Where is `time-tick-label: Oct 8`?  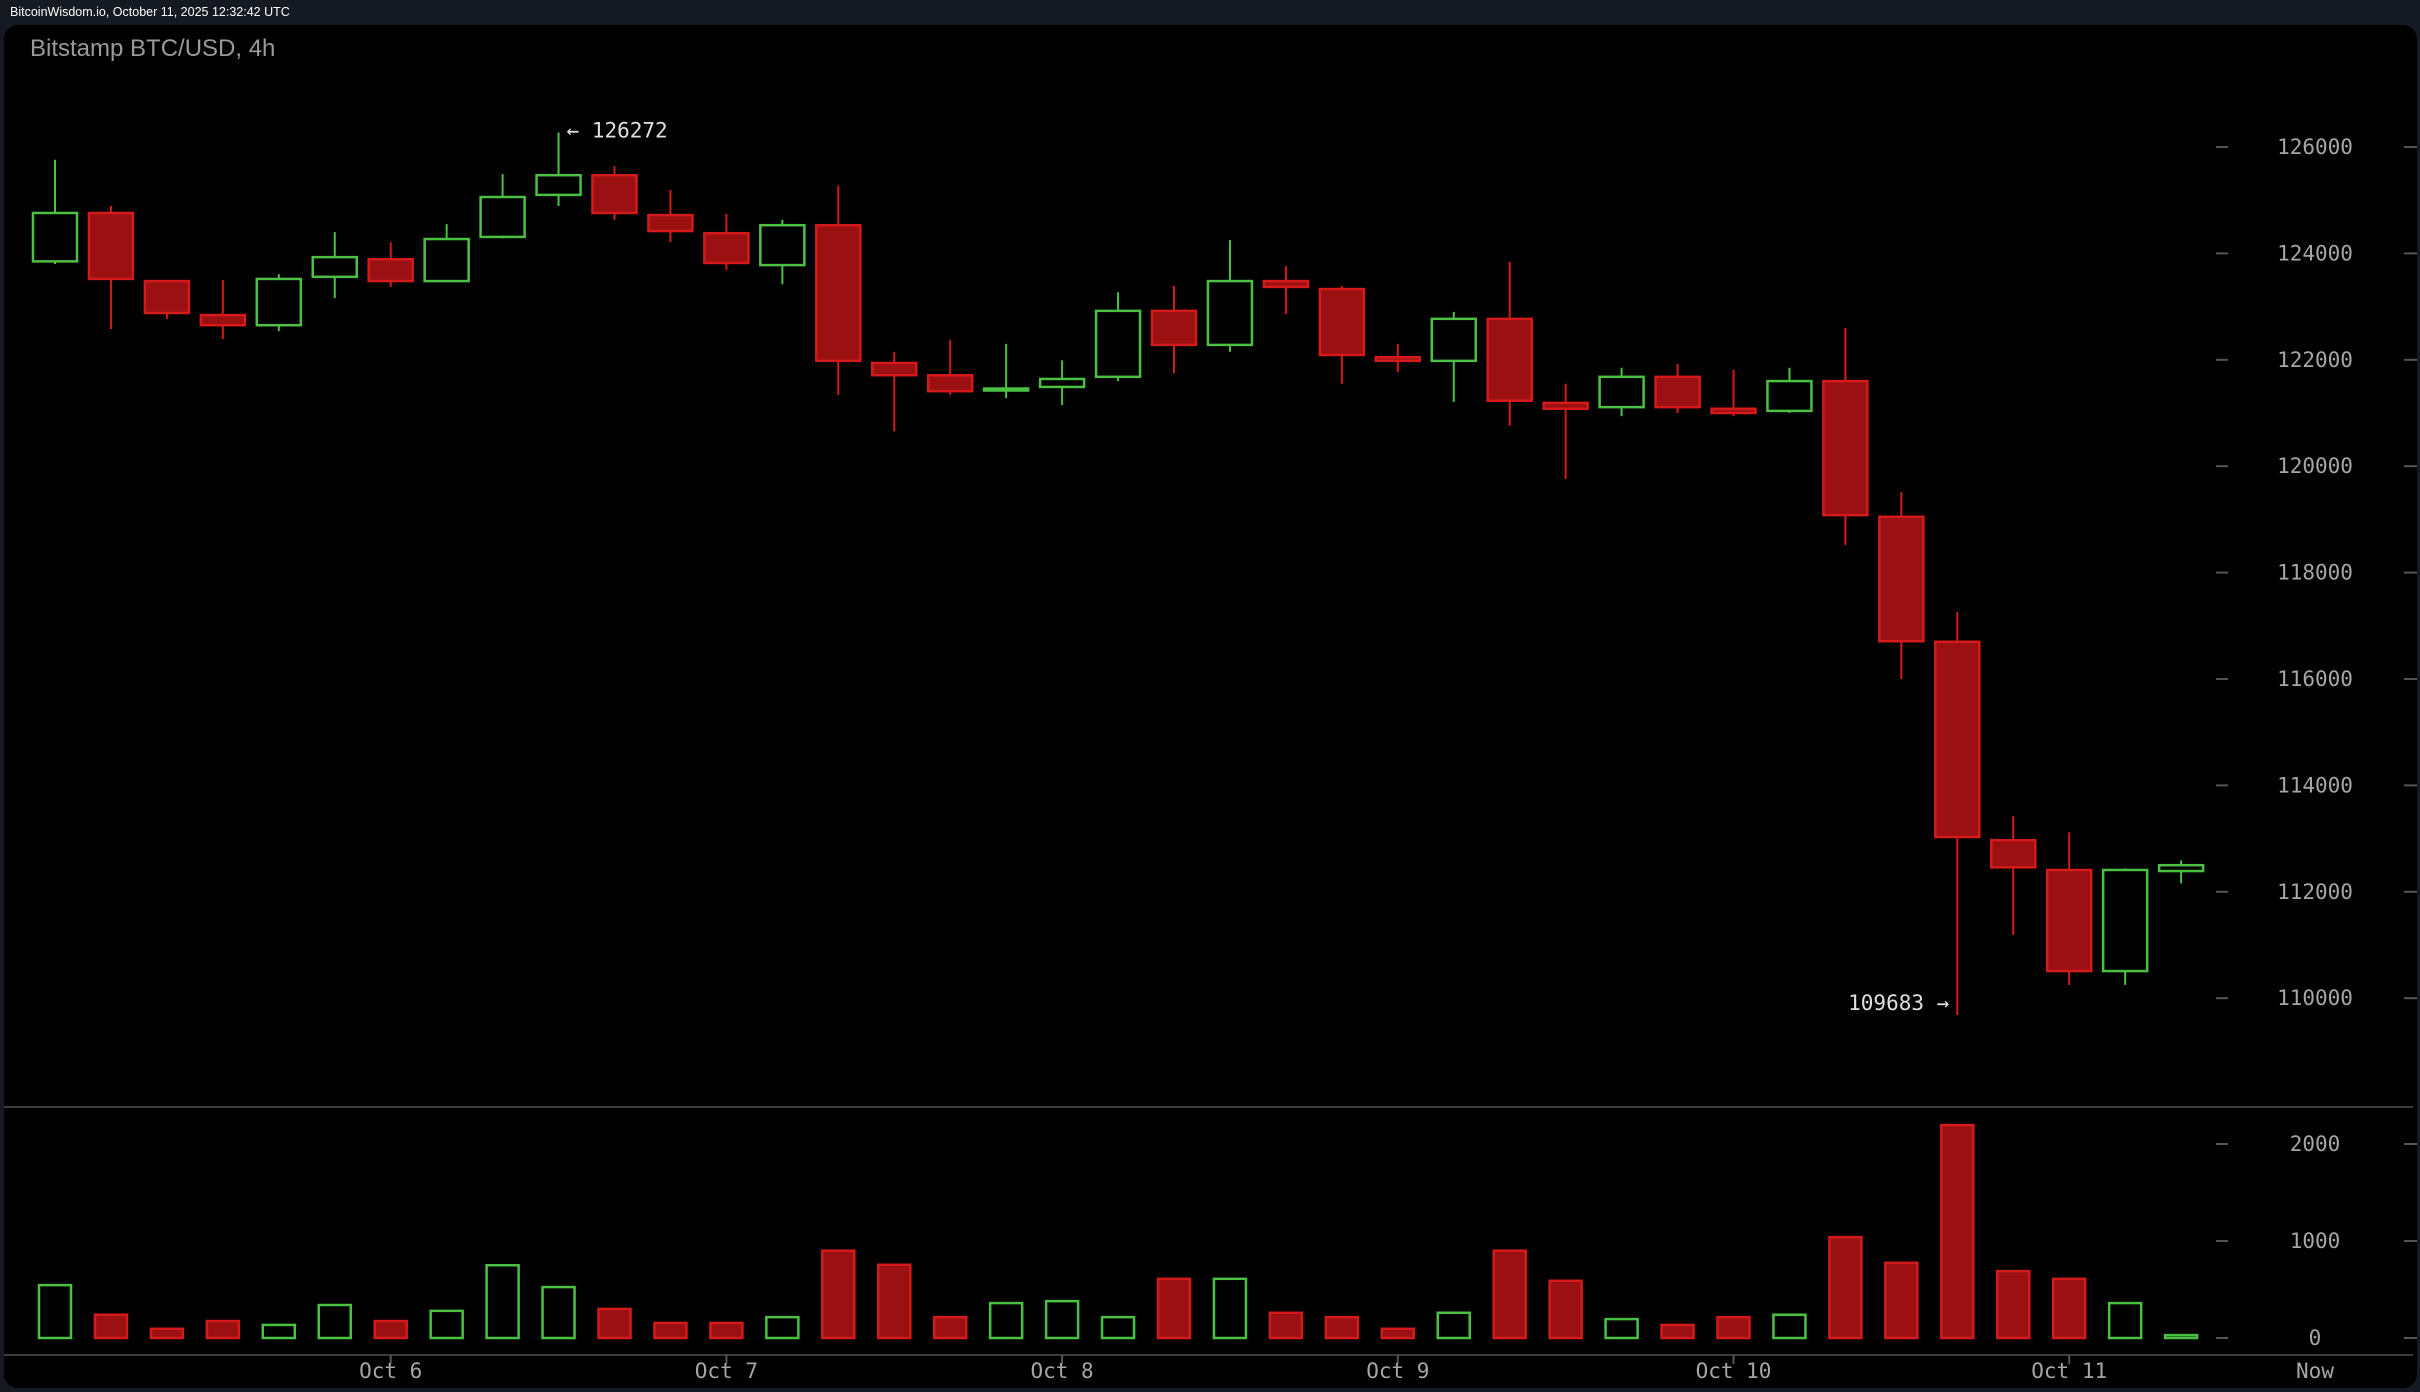 time-tick-label: Oct 8 is located at coordinates (1061, 1371).